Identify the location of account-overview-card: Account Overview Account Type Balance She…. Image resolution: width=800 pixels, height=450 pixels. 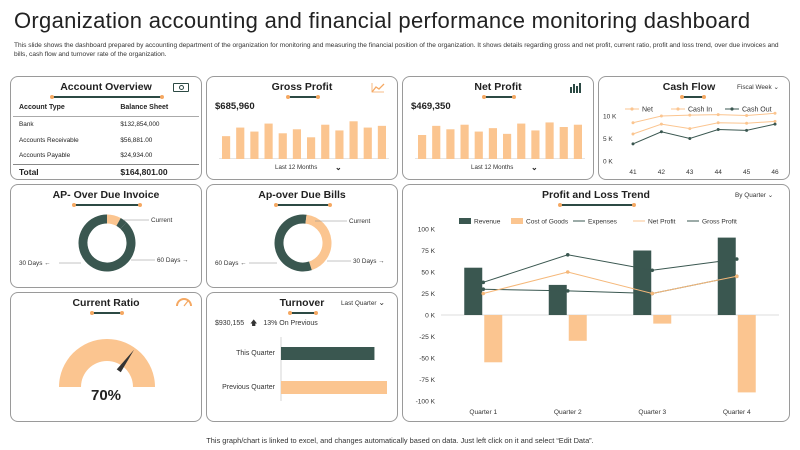
(106, 128).